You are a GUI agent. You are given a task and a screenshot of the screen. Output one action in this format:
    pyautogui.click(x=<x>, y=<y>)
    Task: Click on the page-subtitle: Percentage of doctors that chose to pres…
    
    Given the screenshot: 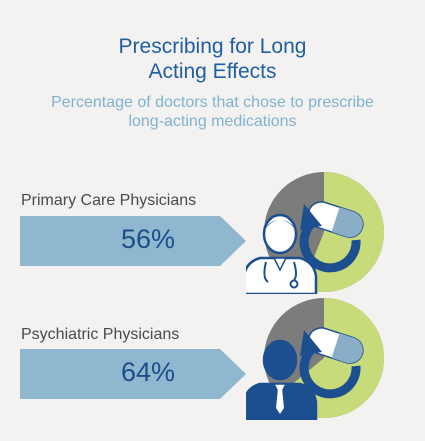 What is the action you would take?
    pyautogui.click(x=212, y=112)
    